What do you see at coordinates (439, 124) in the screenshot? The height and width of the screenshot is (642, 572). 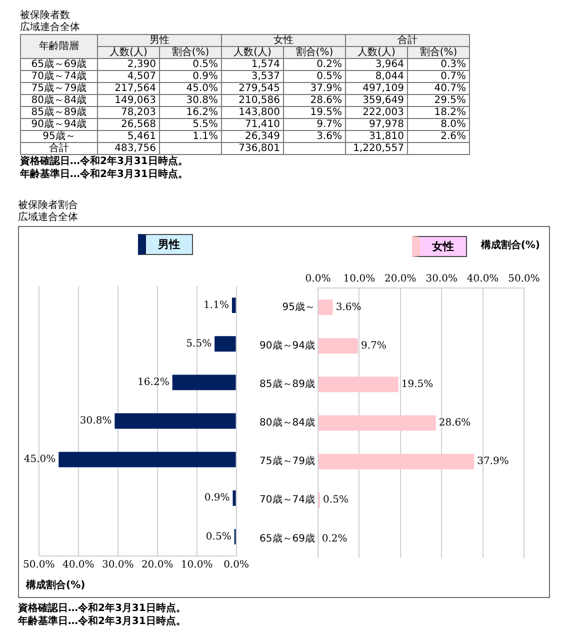 I see `data-label: 8.0%` at bounding box center [439, 124].